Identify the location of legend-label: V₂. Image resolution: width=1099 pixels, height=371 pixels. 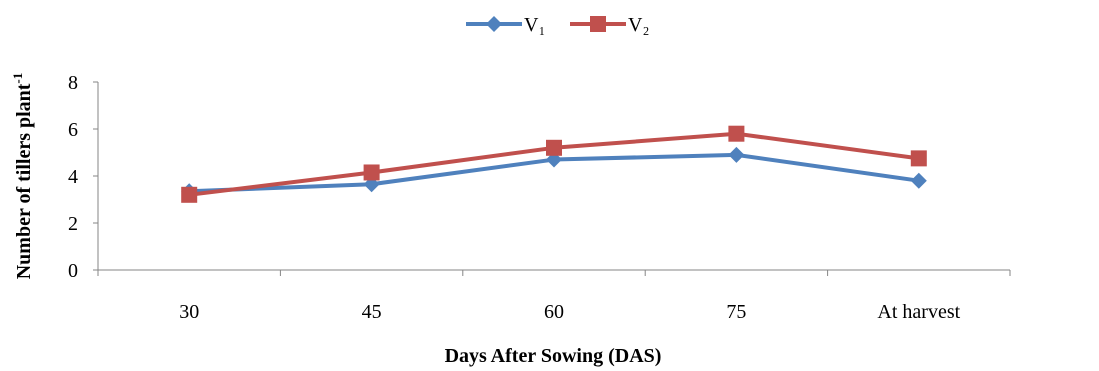
(638, 25).